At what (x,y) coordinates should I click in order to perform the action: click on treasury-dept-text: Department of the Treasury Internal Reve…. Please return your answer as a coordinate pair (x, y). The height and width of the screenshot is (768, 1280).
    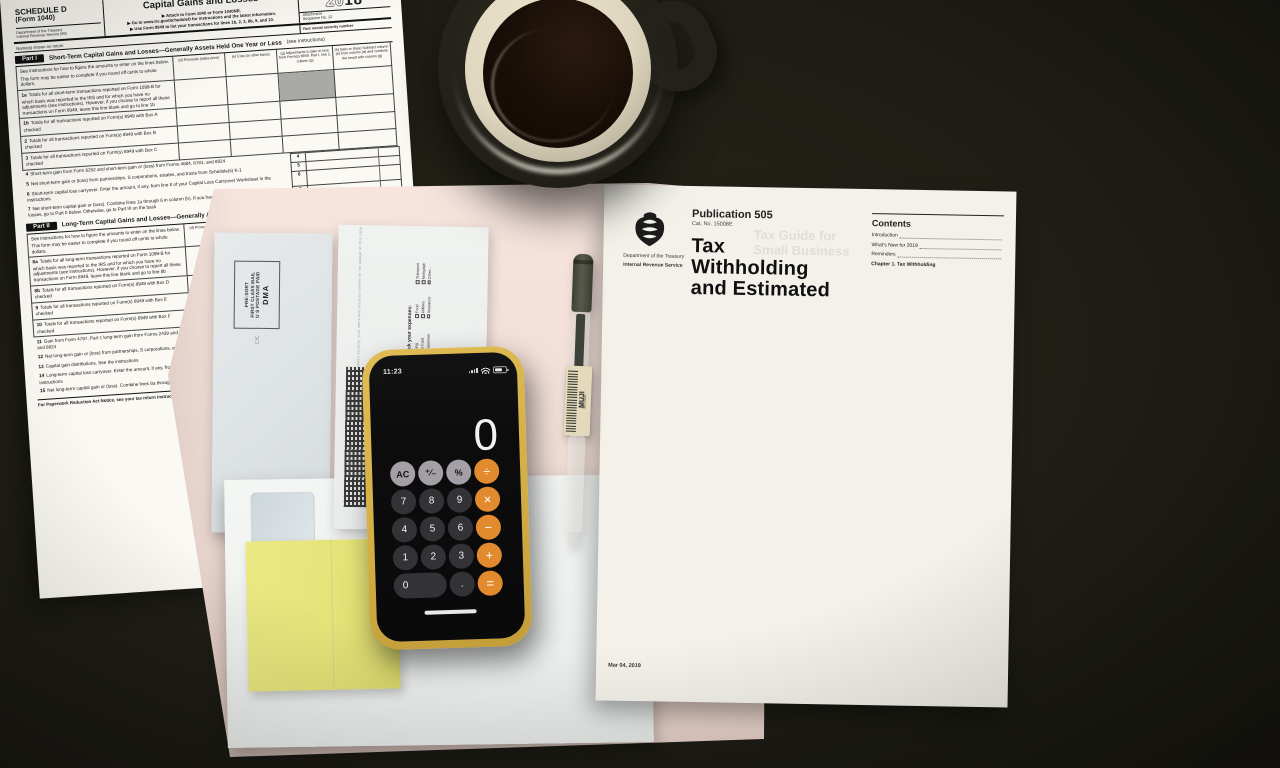
    Looking at the image, I should click on (654, 260).